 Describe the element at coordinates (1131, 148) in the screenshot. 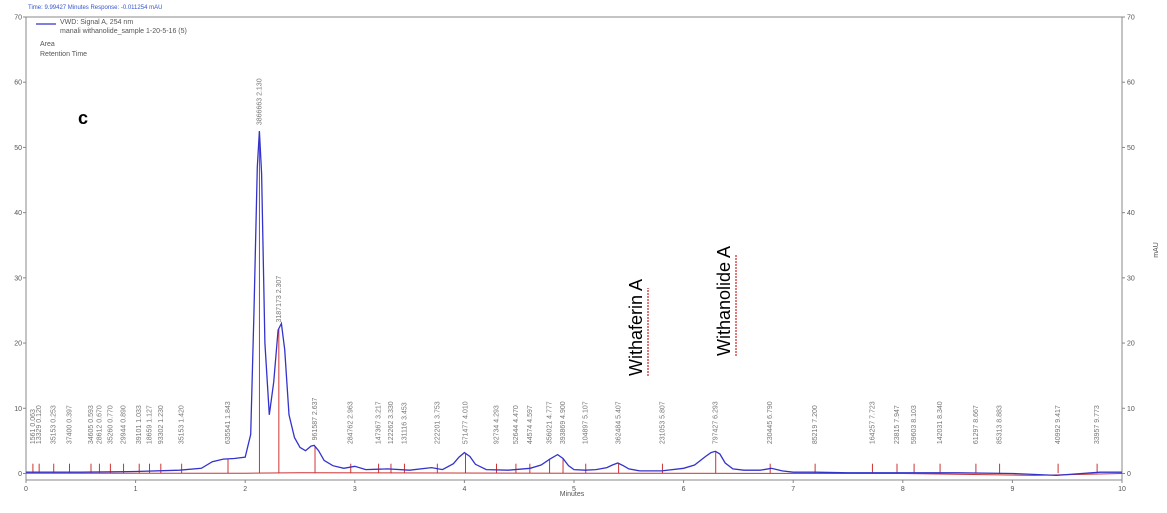

I see `y-tick-label-right: 50` at that location.